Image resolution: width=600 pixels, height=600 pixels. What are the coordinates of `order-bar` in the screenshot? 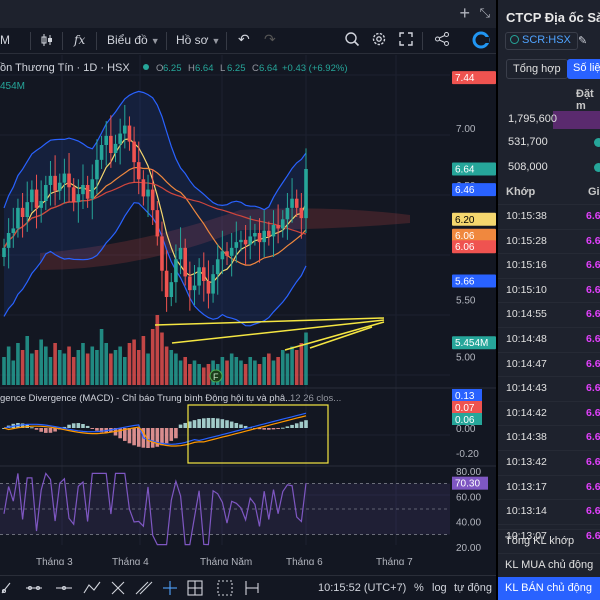 It's located at (576, 120).